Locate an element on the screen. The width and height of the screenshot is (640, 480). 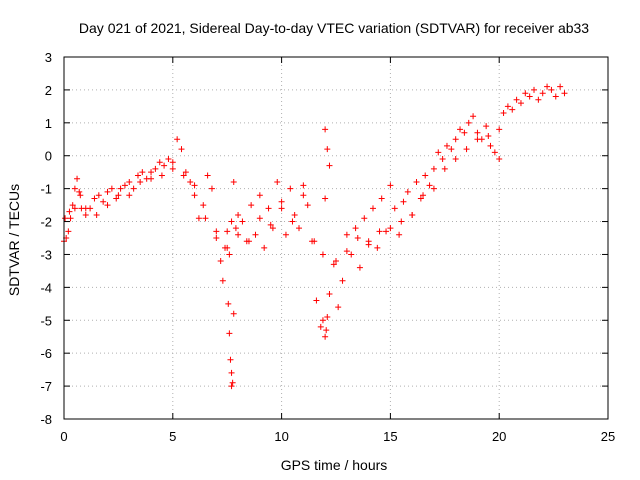
y-tick-label: -8 is located at coordinates (46, 419).